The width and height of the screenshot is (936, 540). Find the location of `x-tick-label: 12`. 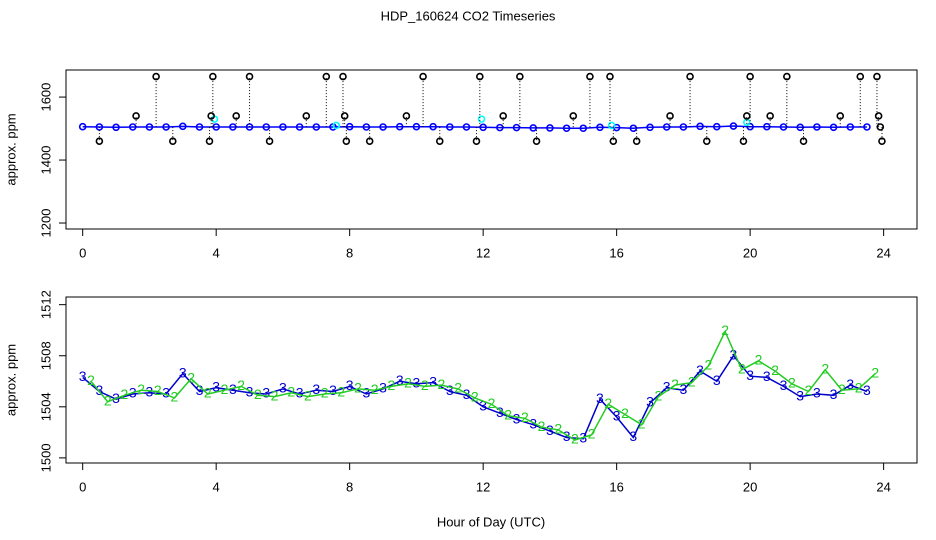

x-tick-label: 12 is located at coordinates (483, 486).